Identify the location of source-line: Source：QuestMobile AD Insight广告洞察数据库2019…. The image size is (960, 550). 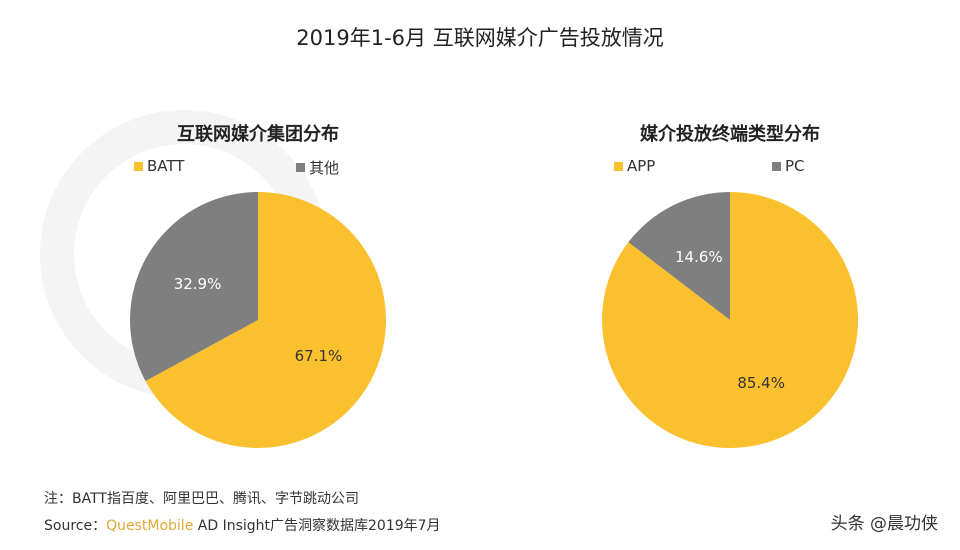
(242, 525).